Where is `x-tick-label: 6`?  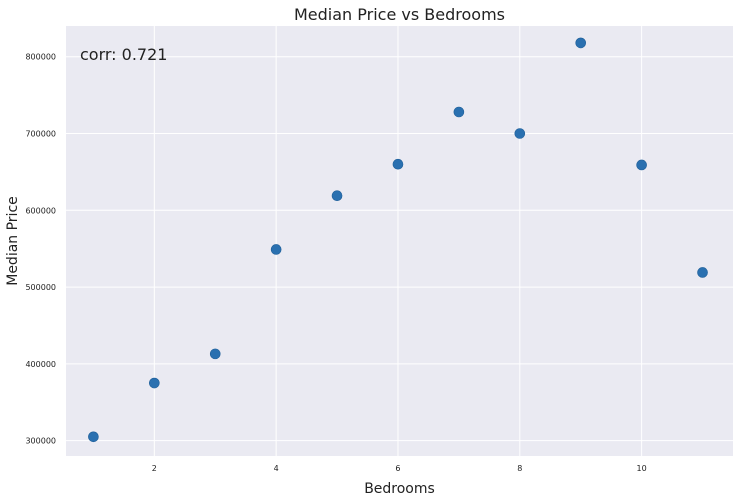
x-tick-label: 6 is located at coordinates (397, 468).